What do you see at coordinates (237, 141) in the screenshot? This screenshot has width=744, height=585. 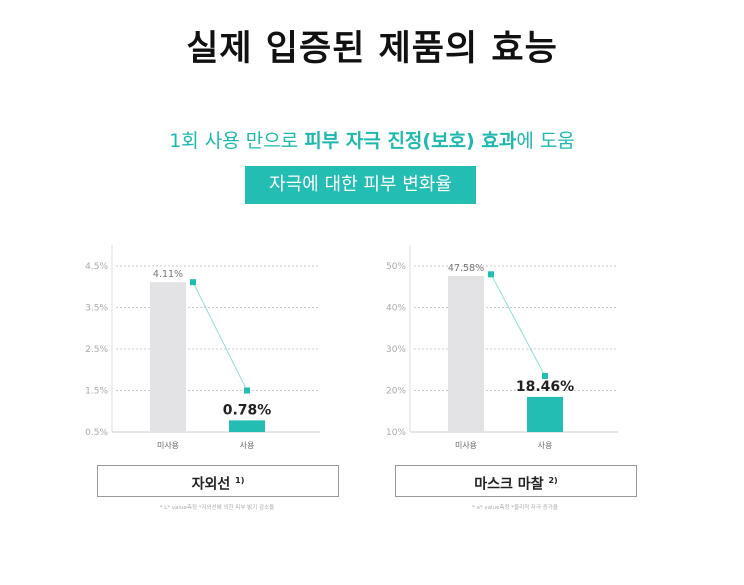 I see `subtitle-pre: 1회 사용 만으로` at bounding box center [237, 141].